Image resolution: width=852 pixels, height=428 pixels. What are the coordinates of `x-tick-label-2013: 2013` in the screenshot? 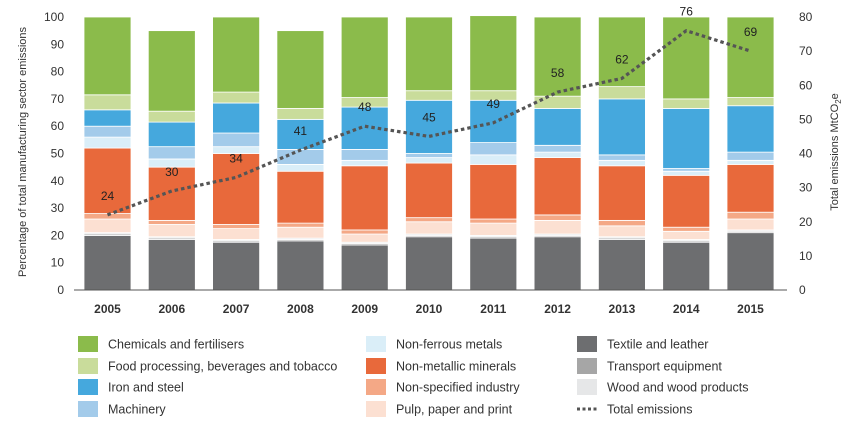 It's located at (622, 309).